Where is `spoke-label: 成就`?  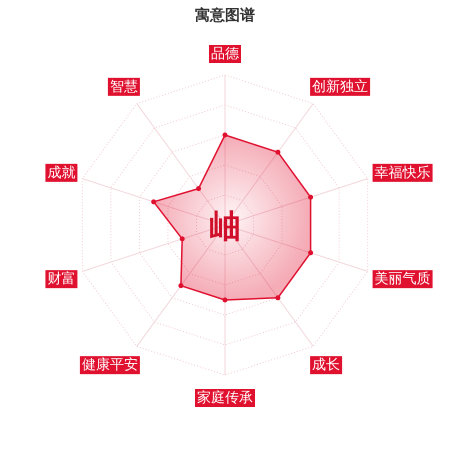 spoke-label: 成就 is located at coordinates (61, 172).